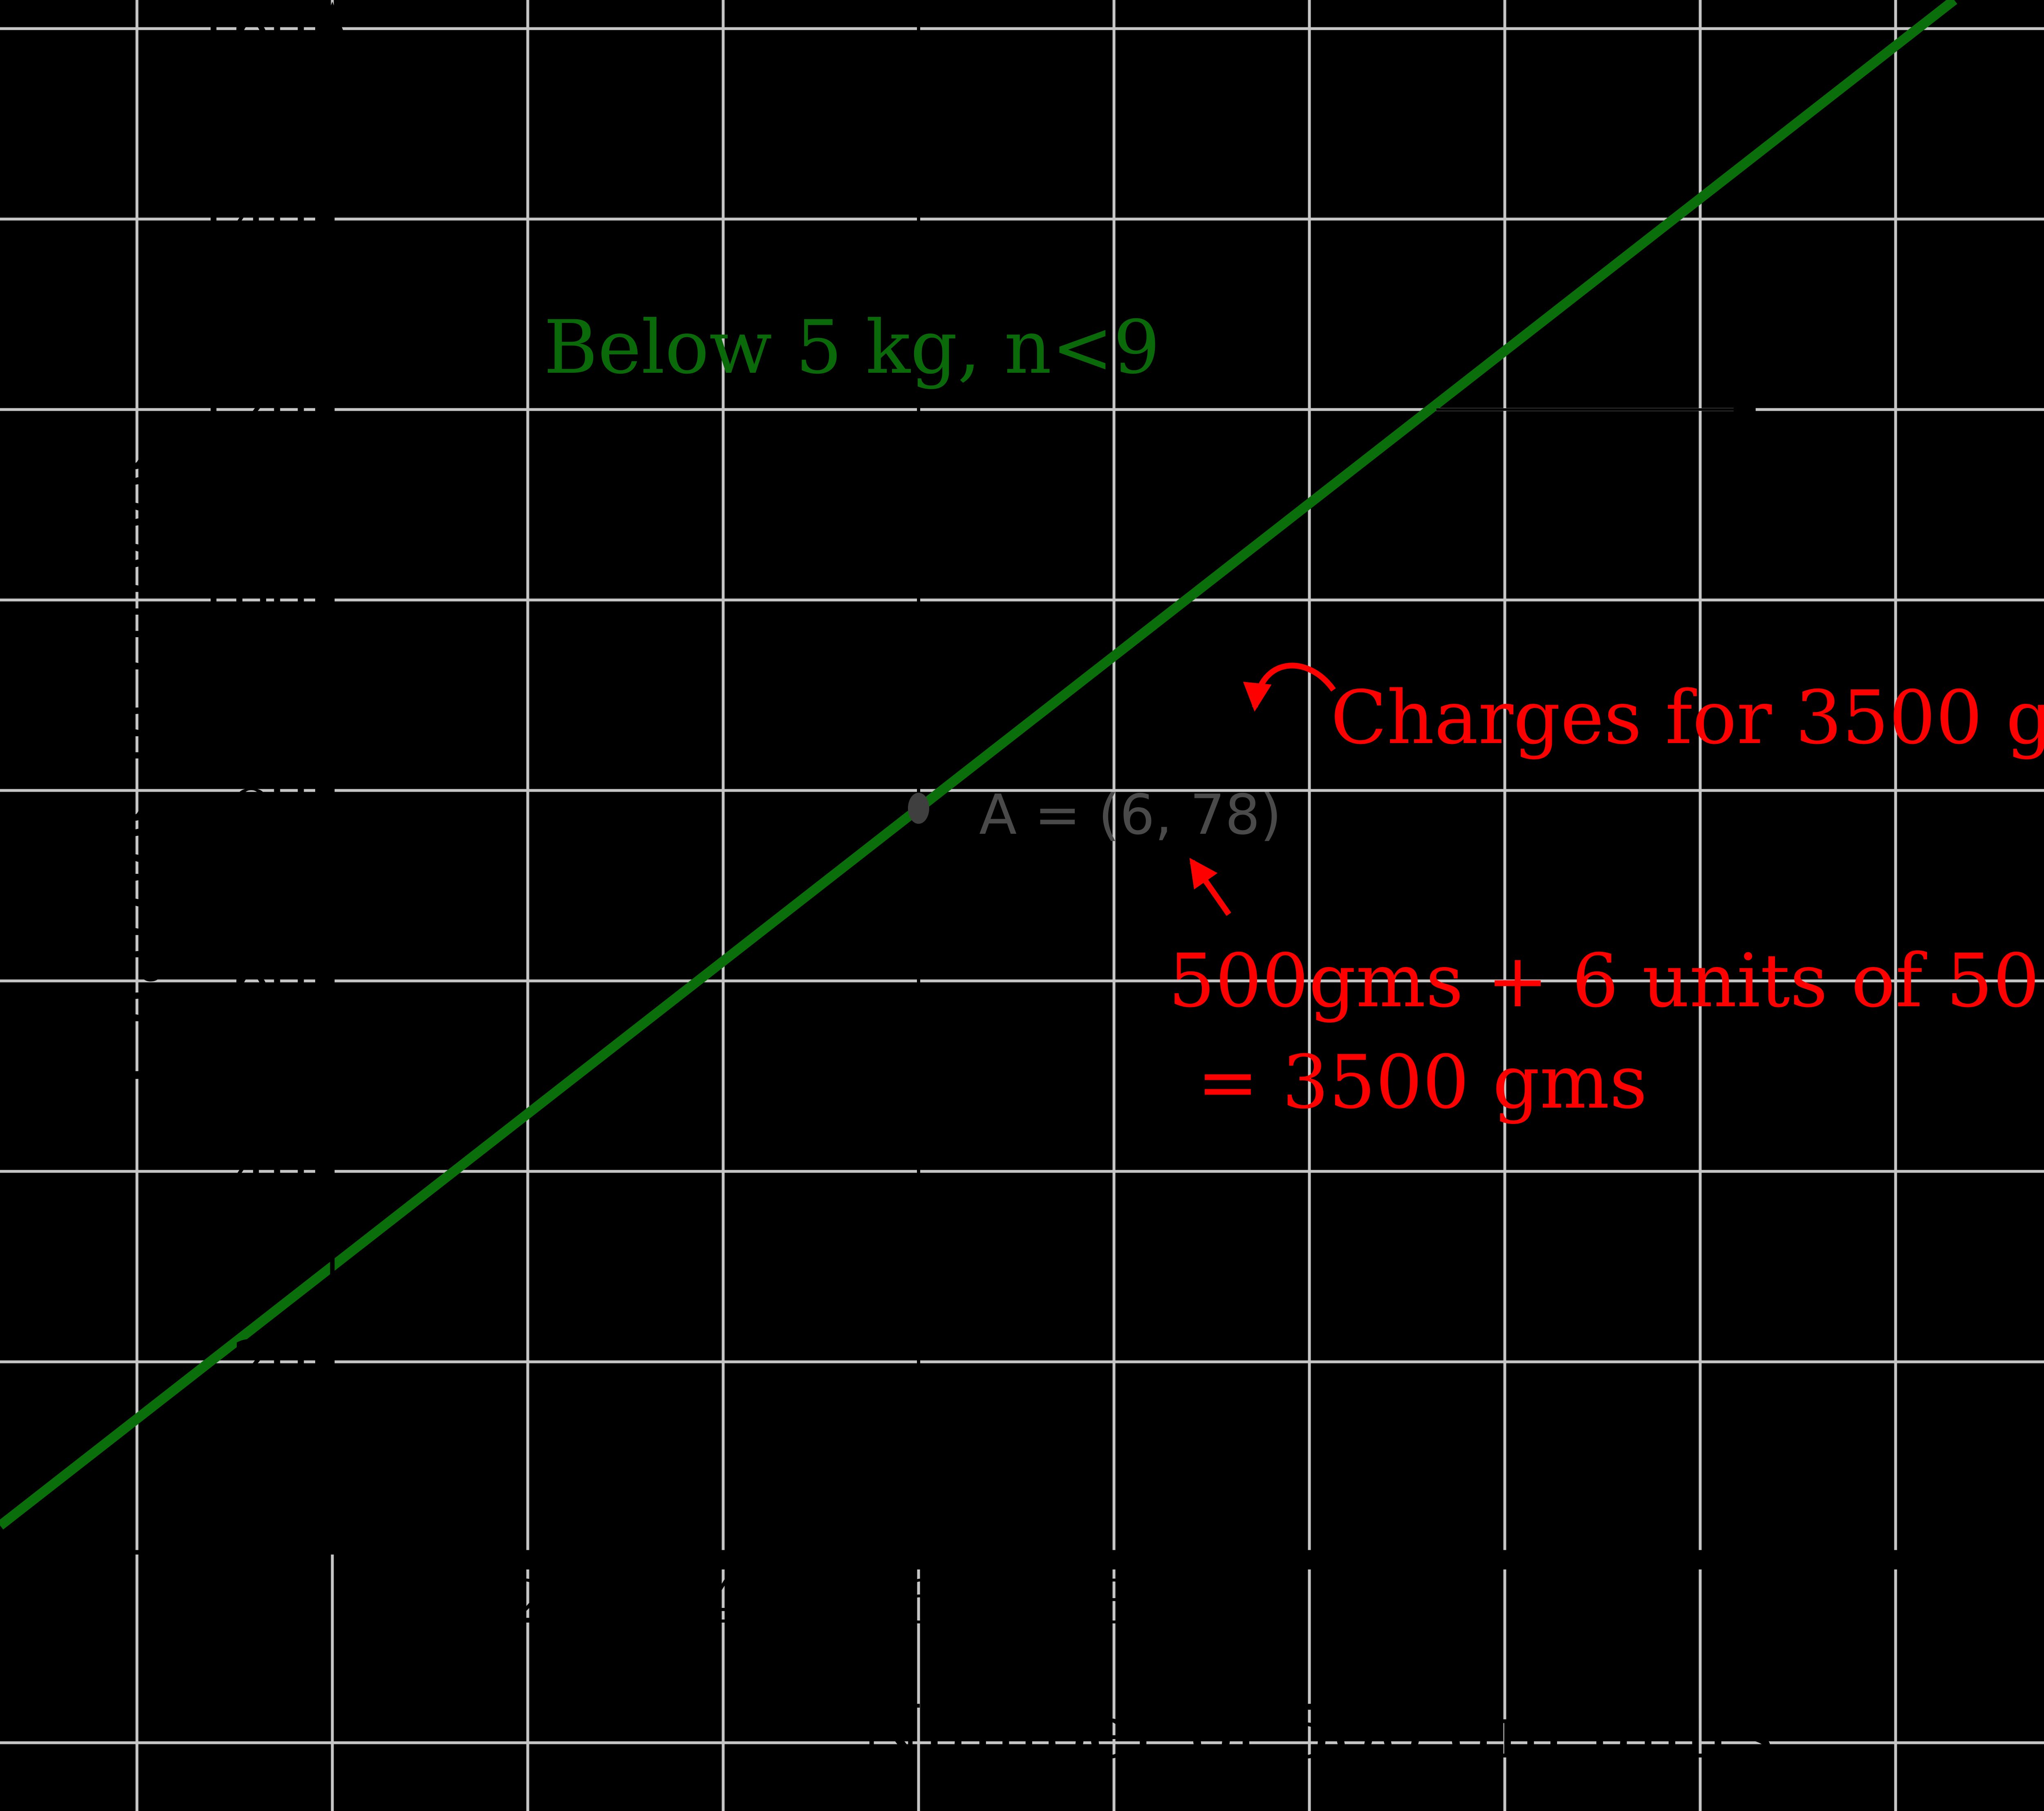 The height and width of the screenshot is (1811, 2044). Describe the element at coordinates (1606, 981) in the screenshot. I see `annotation-units-sum: 500gms + 6 units of 500gms` at that location.